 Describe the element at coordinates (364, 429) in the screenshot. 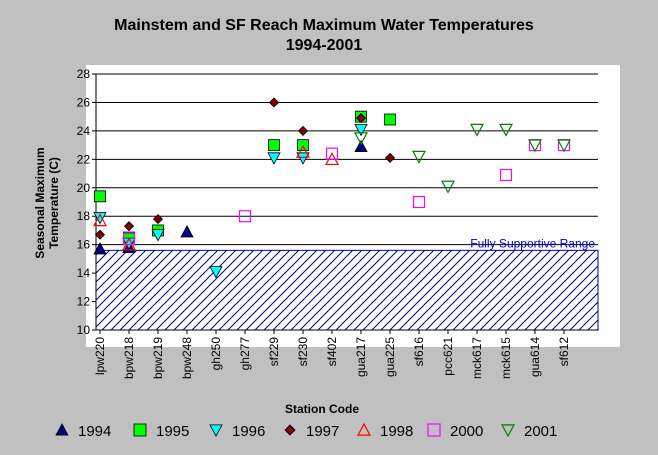

I see `legend-marker-1998` at that location.